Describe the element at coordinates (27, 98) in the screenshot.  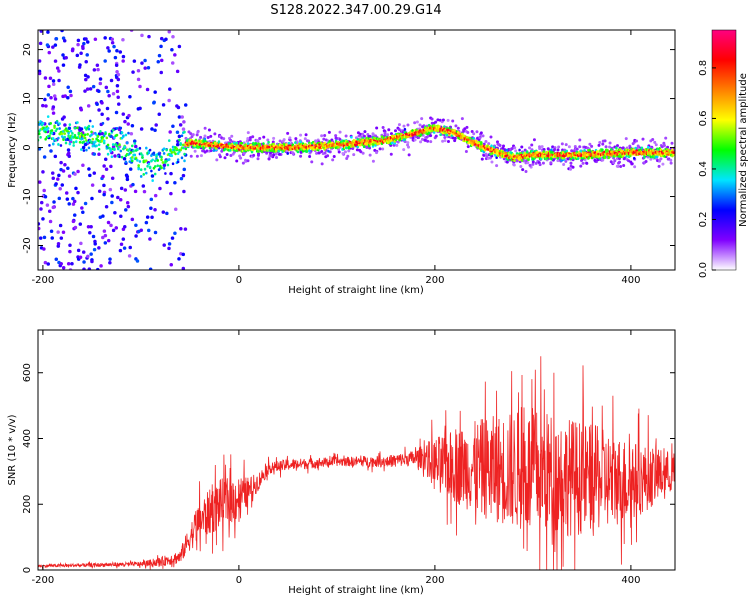
I see `y-tick-label: 10` at that location.